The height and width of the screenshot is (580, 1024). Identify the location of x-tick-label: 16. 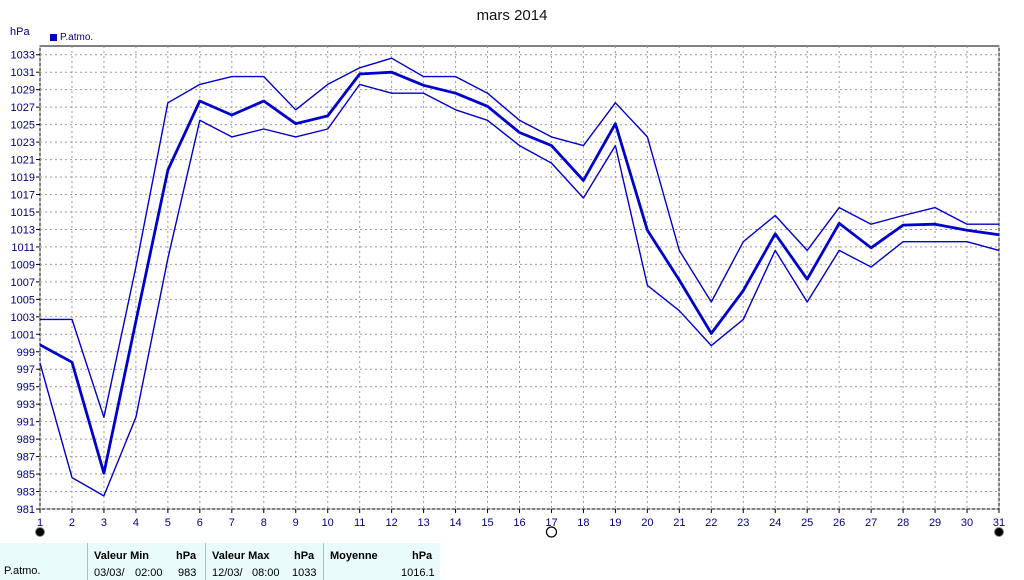
(519, 523).